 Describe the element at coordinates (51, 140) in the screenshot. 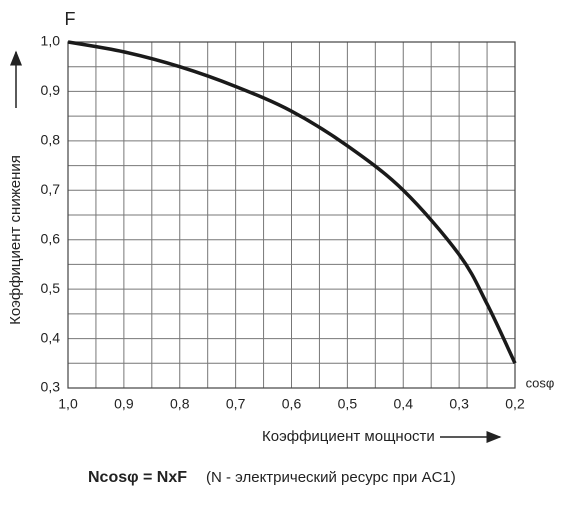

I see `y-tick-label: 0,8` at that location.